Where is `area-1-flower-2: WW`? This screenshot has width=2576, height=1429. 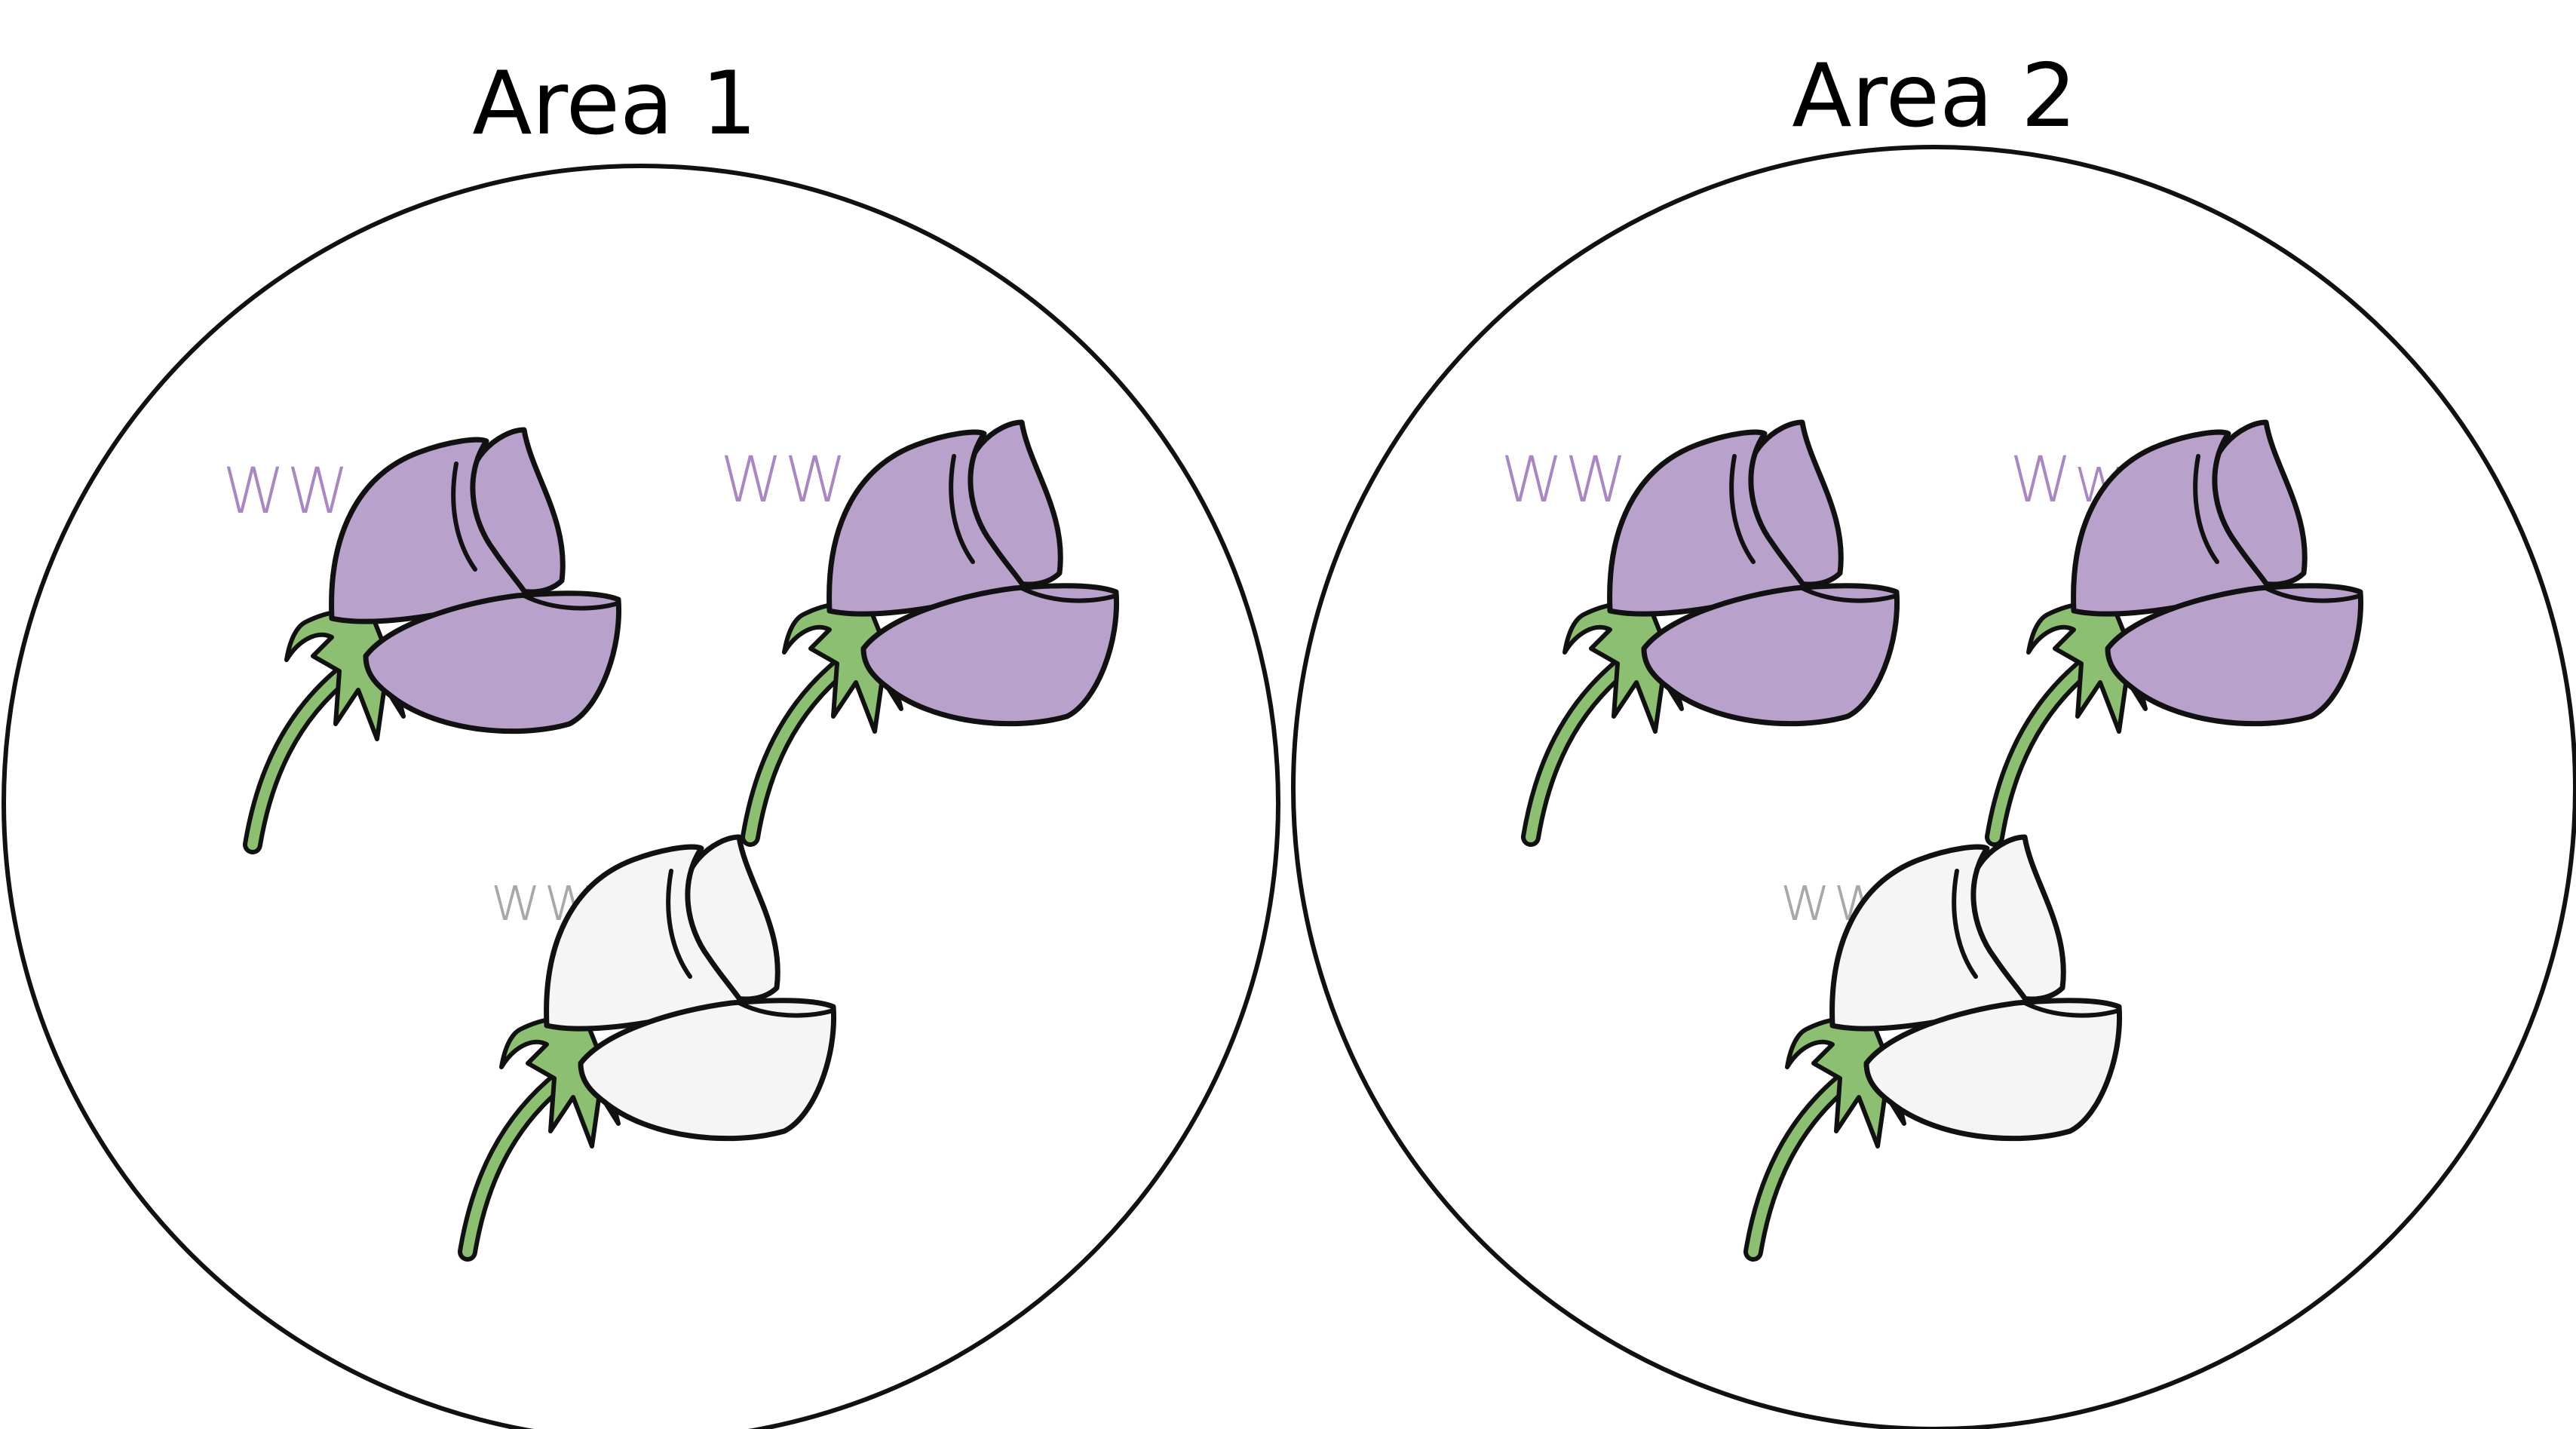 area-1-flower-2: WW is located at coordinates (918, 629).